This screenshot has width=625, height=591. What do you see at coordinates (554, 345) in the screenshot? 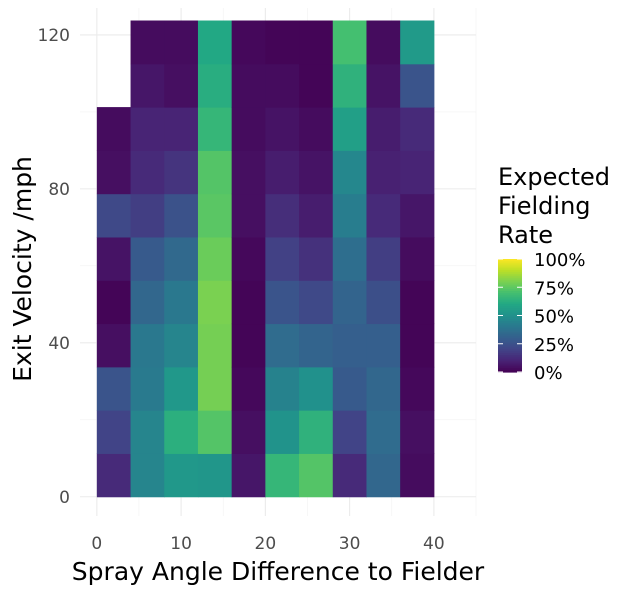
I see `legend-label: 25%` at bounding box center [554, 345].